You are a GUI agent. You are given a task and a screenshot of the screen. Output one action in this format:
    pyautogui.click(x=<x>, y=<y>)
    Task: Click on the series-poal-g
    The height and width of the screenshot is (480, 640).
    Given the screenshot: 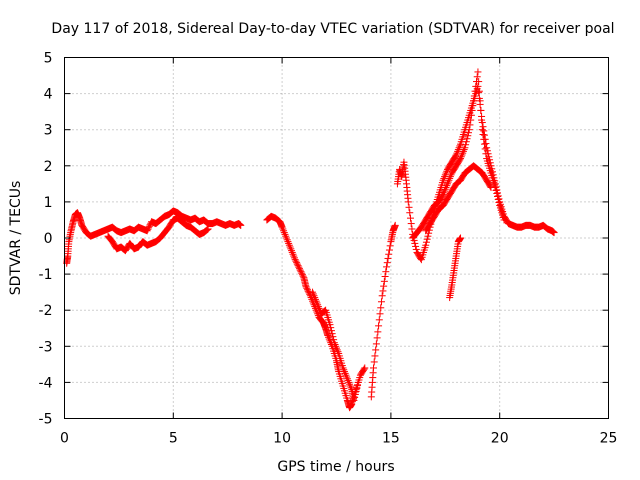 What is the action you would take?
    pyautogui.click(x=458, y=155)
    